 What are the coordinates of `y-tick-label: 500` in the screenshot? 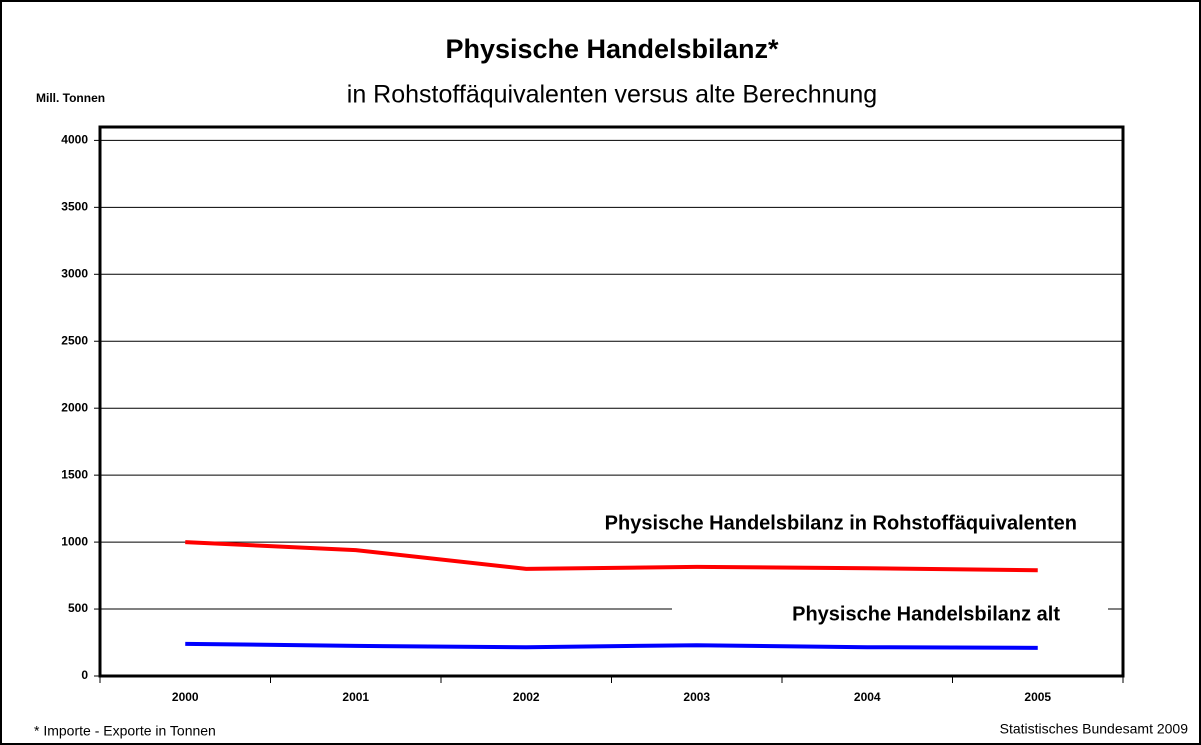 It's located at (78, 608).